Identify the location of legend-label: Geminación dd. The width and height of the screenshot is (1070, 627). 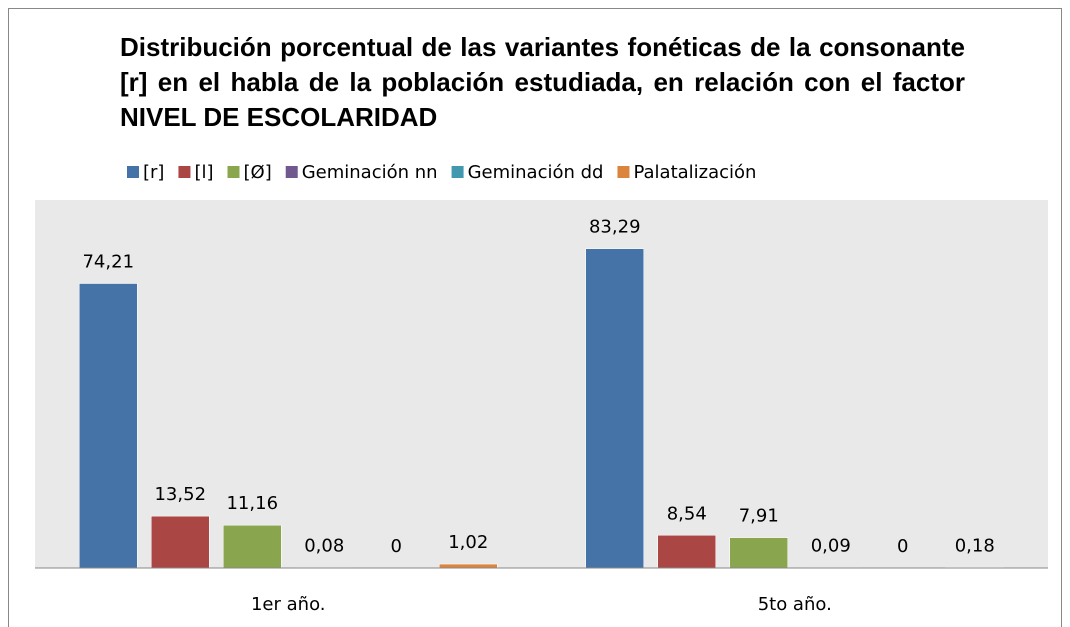
(536, 172).